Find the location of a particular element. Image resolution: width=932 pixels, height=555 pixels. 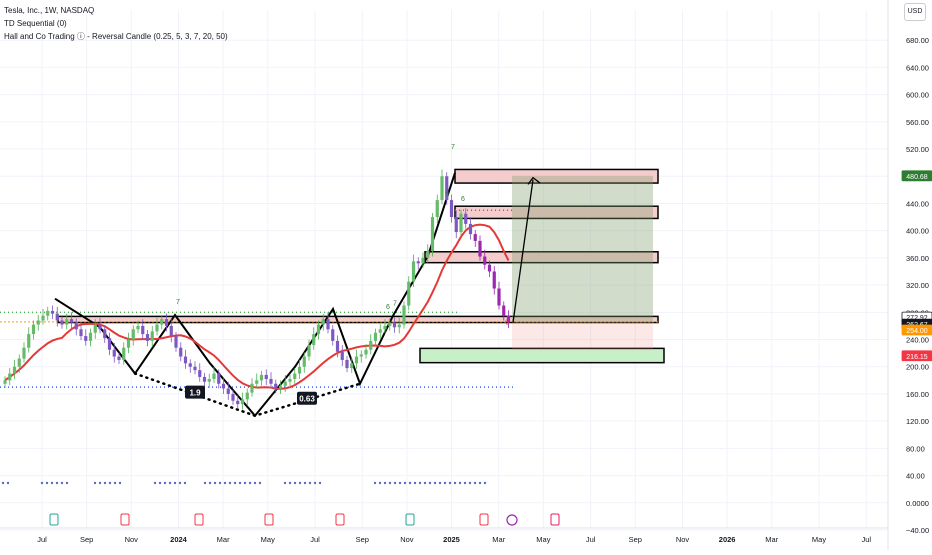

price-tick-label: 560.00 is located at coordinates (917, 122).